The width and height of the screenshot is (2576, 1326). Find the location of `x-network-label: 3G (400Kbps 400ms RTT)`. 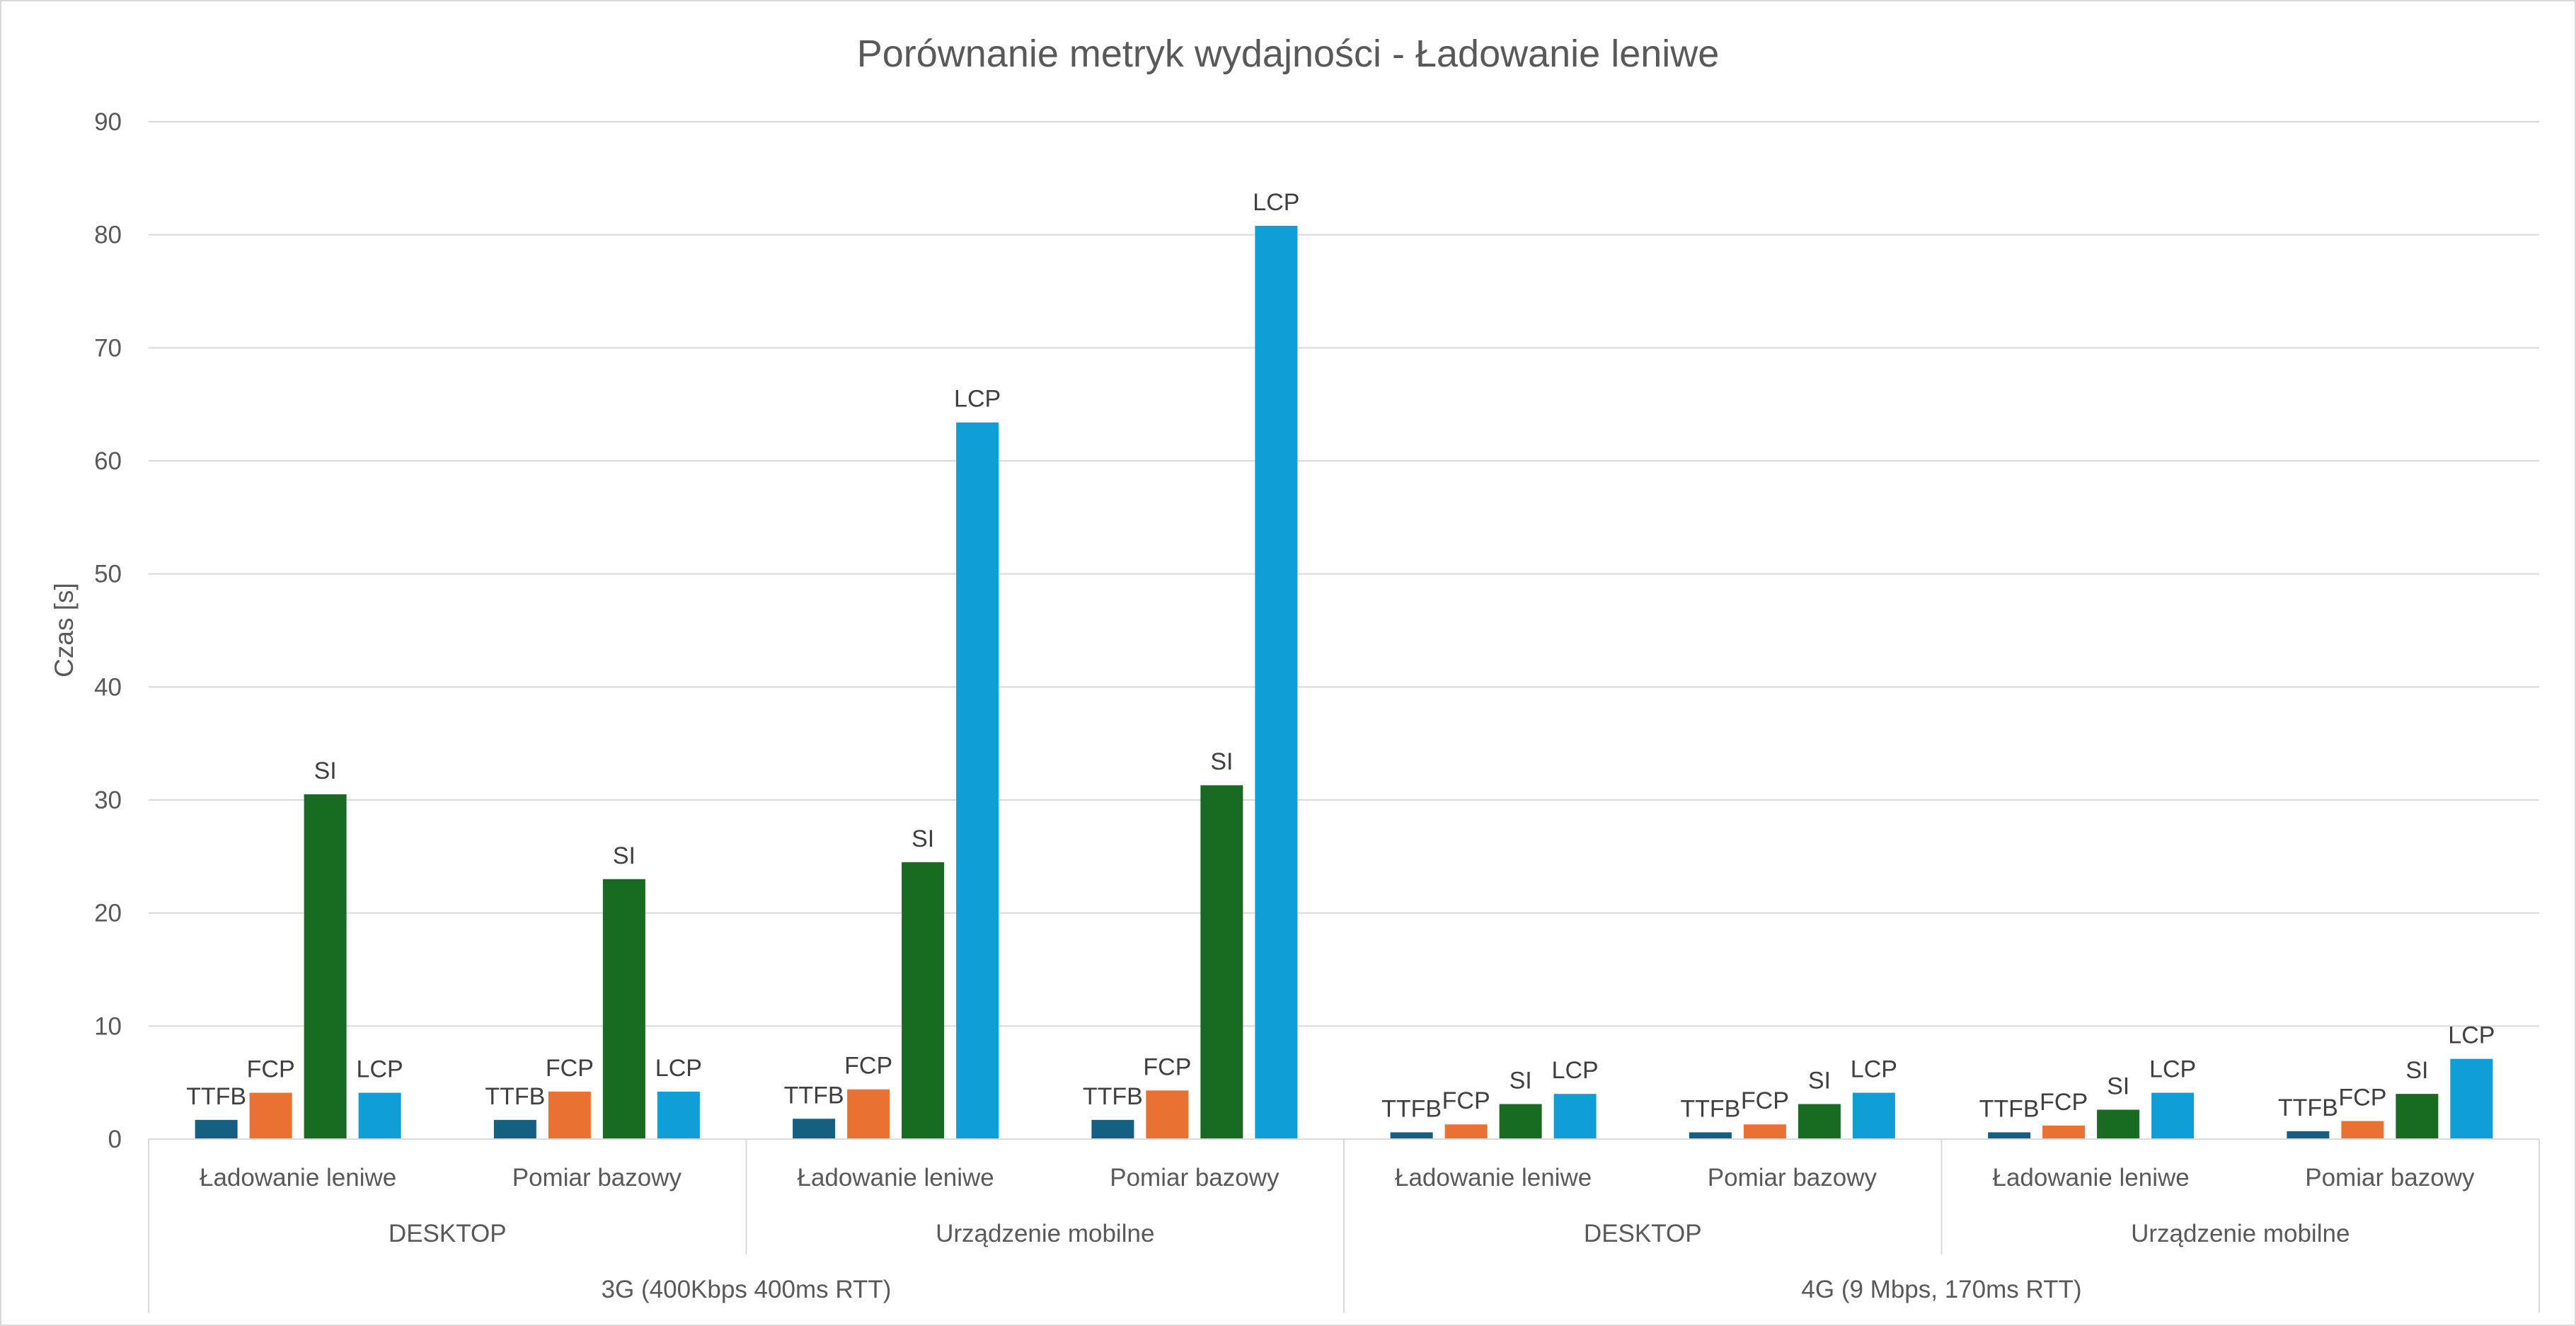

x-network-label: 3G (400Kbps 400ms RTT) is located at coordinates (747, 1289).